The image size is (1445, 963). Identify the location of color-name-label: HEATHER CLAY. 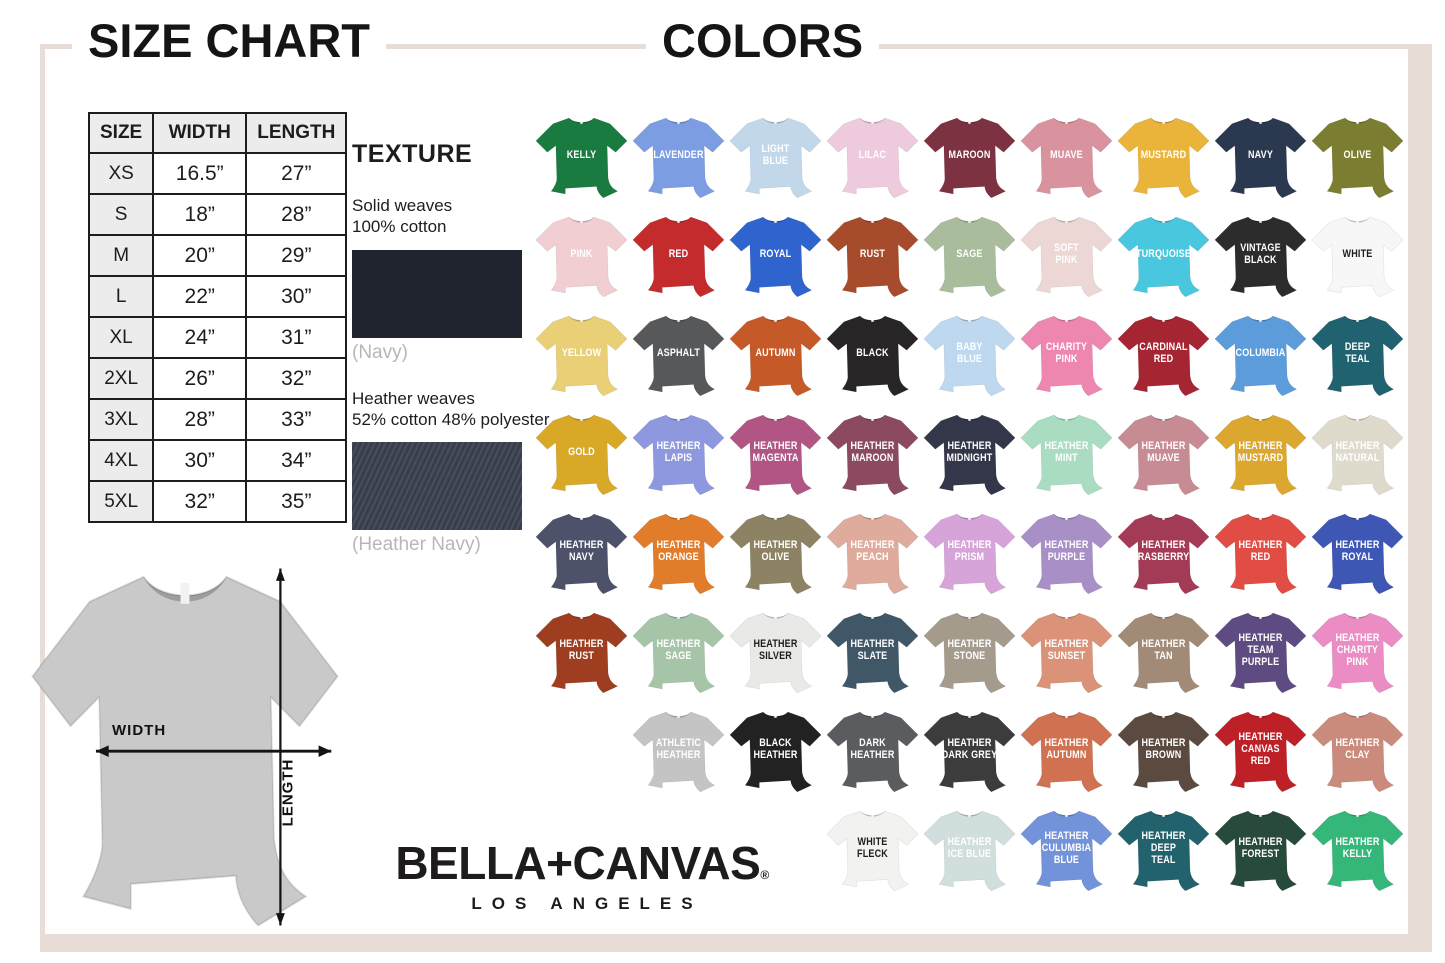
(1357, 749).